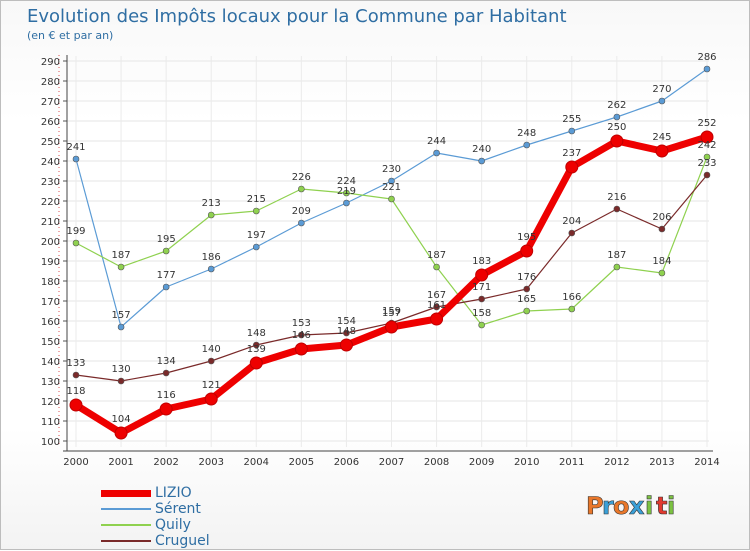 The image size is (750, 551). Describe the element at coordinates (121, 369) in the screenshot. I see `data-label: 130` at that location.